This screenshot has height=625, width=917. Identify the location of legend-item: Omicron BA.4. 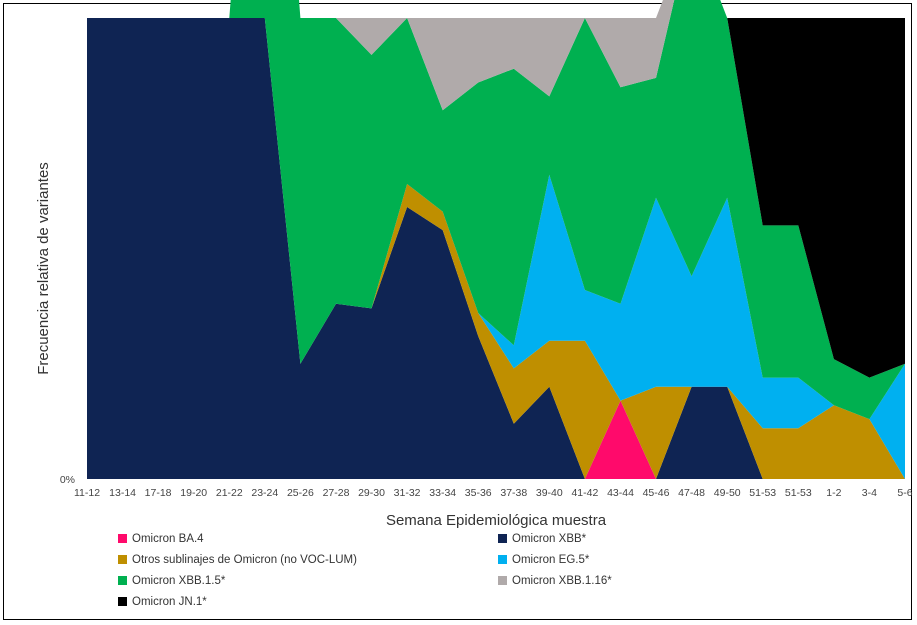
(308, 538).